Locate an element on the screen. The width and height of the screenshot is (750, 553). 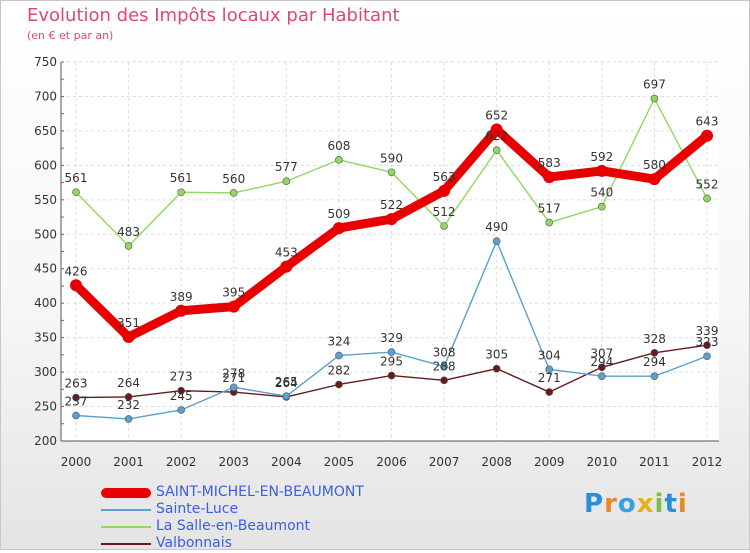
data-label-sainte-luce: 324 is located at coordinates (338, 342).